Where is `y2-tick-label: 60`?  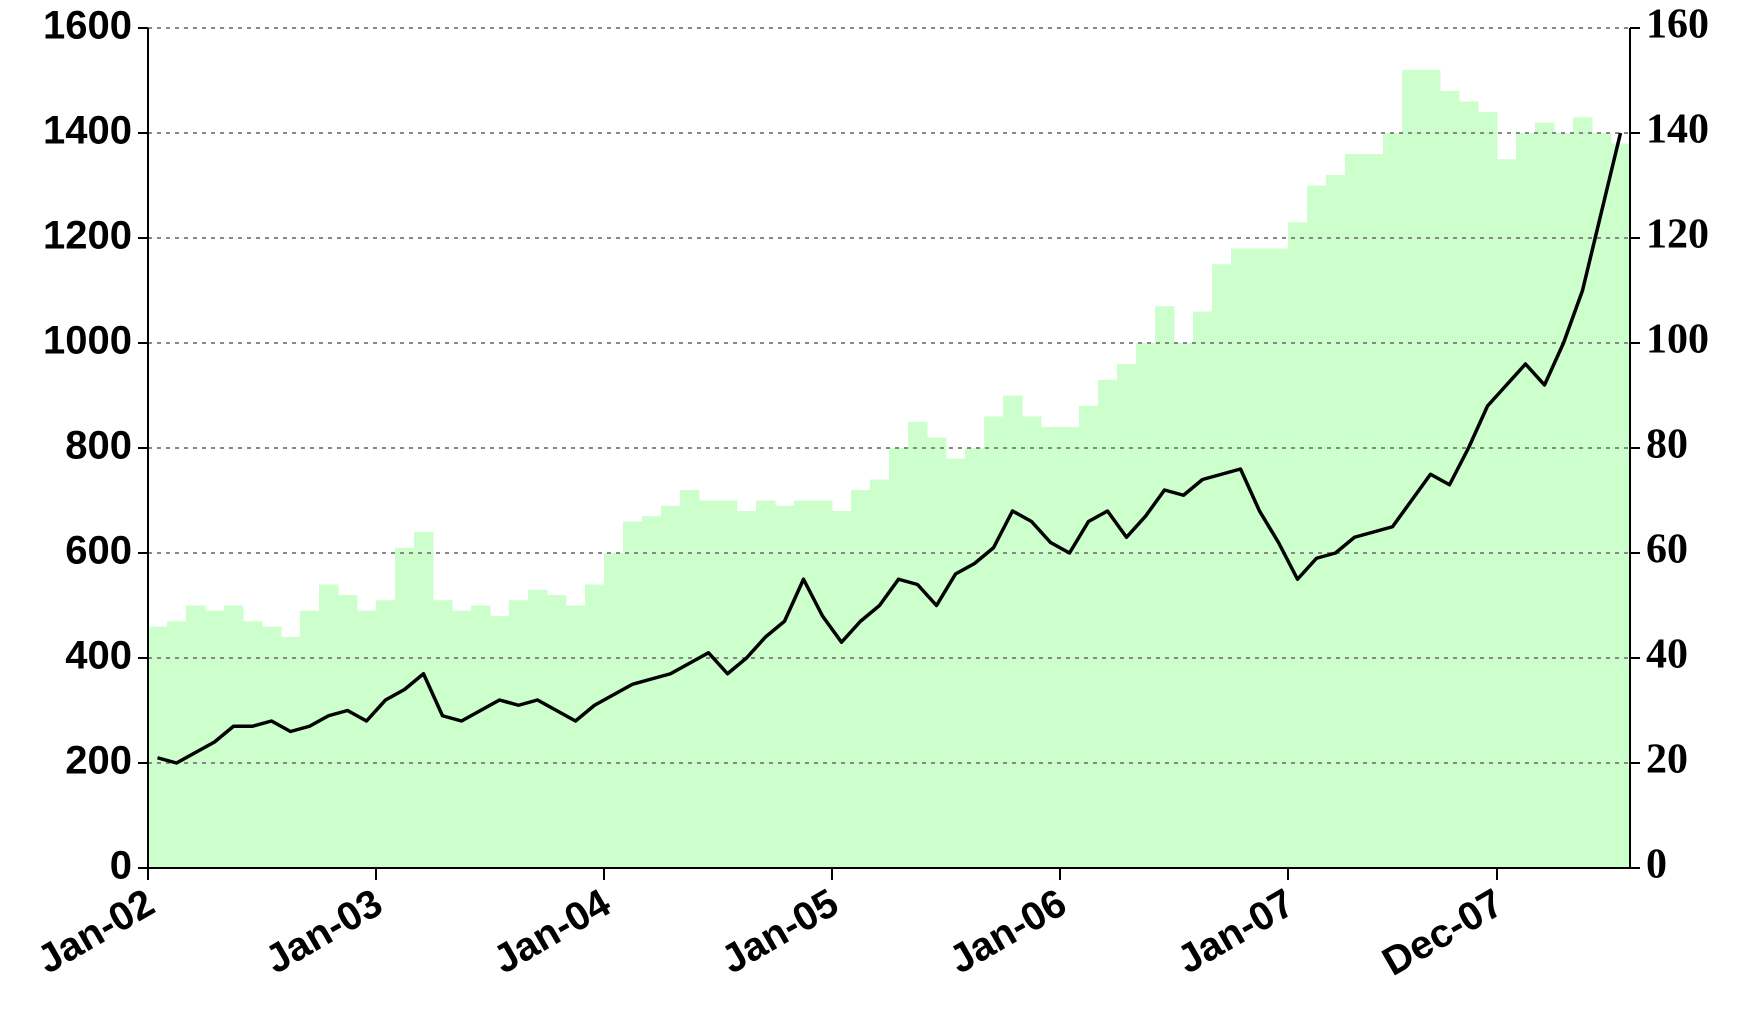
y2-tick-label: 60 is located at coordinates (1667, 550).